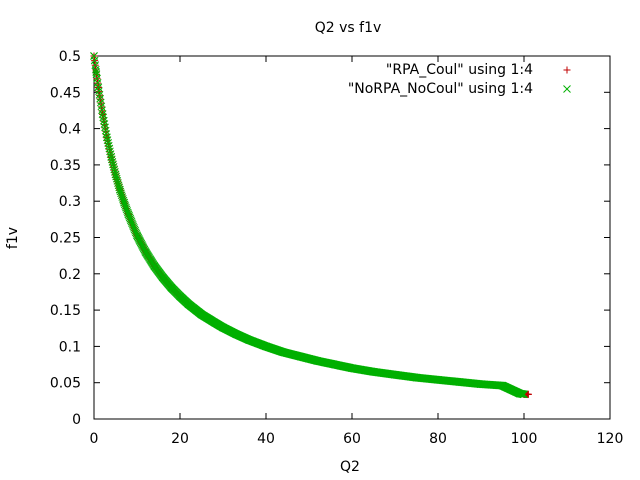 The width and height of the screenshot is (640, 480). What do you see at coordinates (65, 93) in the screenshot?
I see `y-tick-label: 0.45` at bounding box center [65, 93].